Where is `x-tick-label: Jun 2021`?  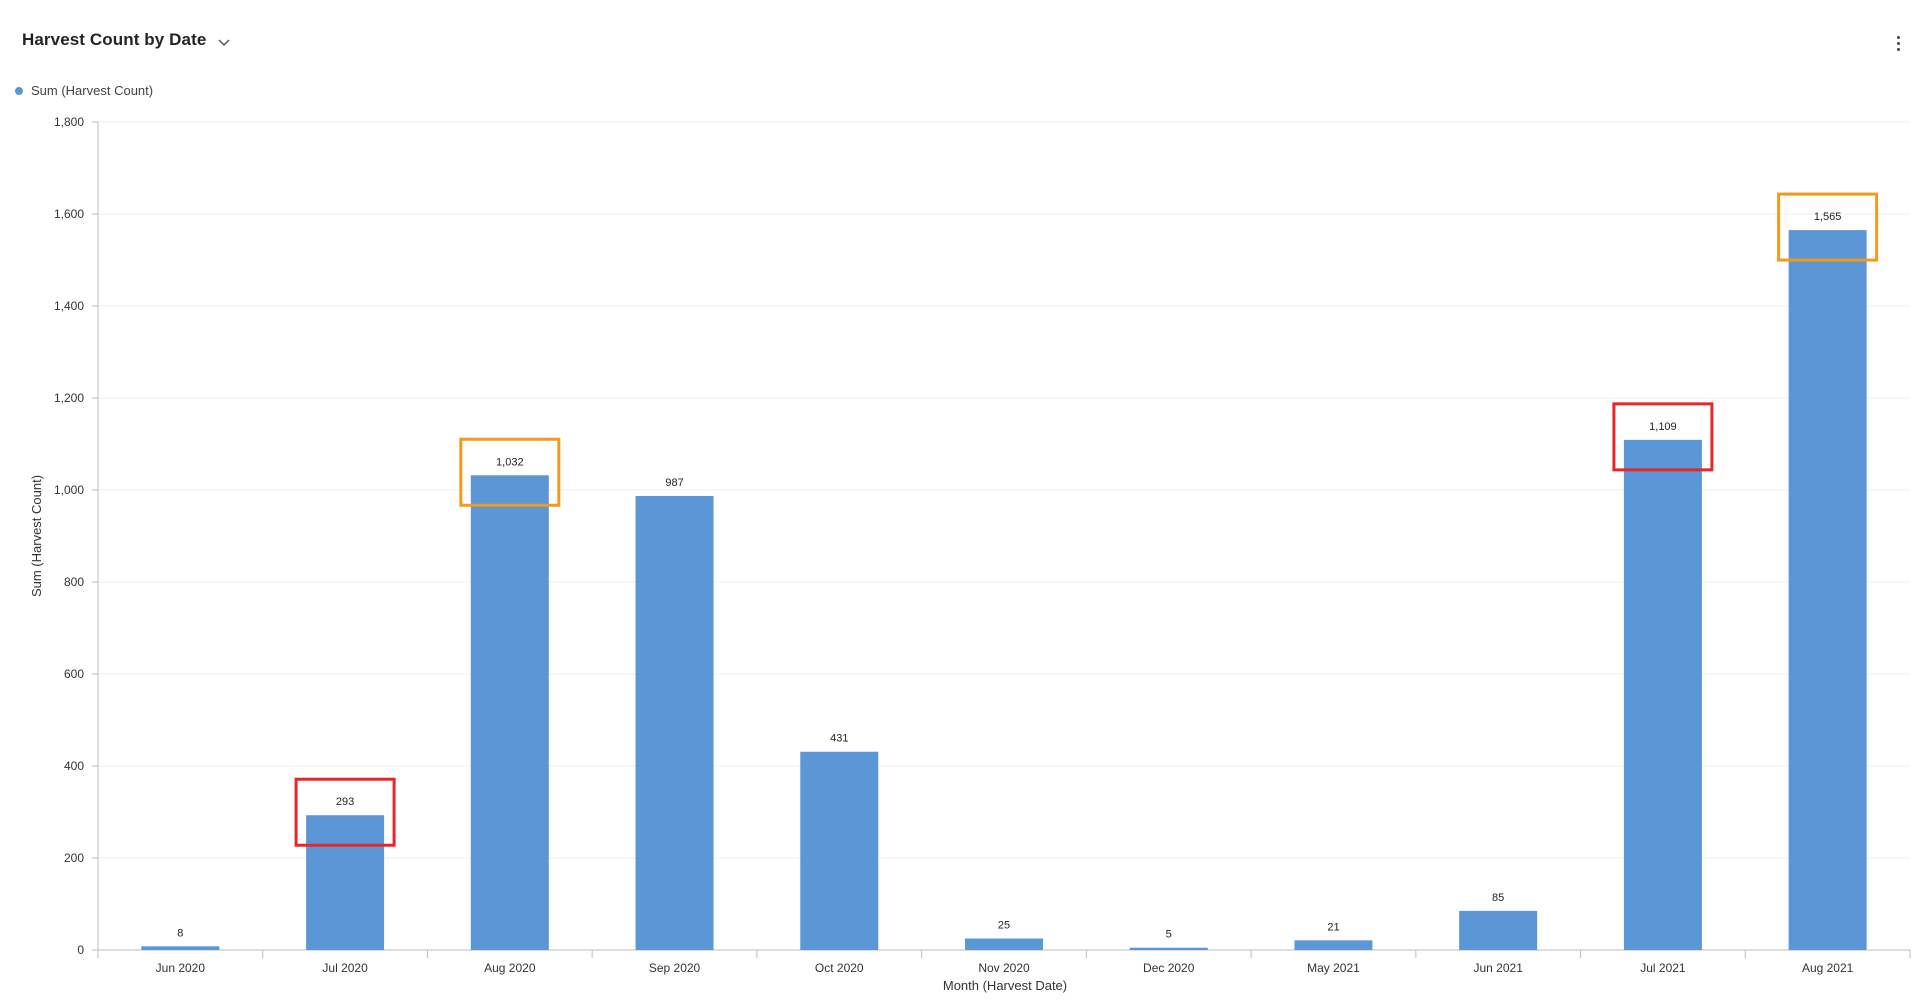
x-tick-label: Jun 2021 is located at coordinates (1498, 968).